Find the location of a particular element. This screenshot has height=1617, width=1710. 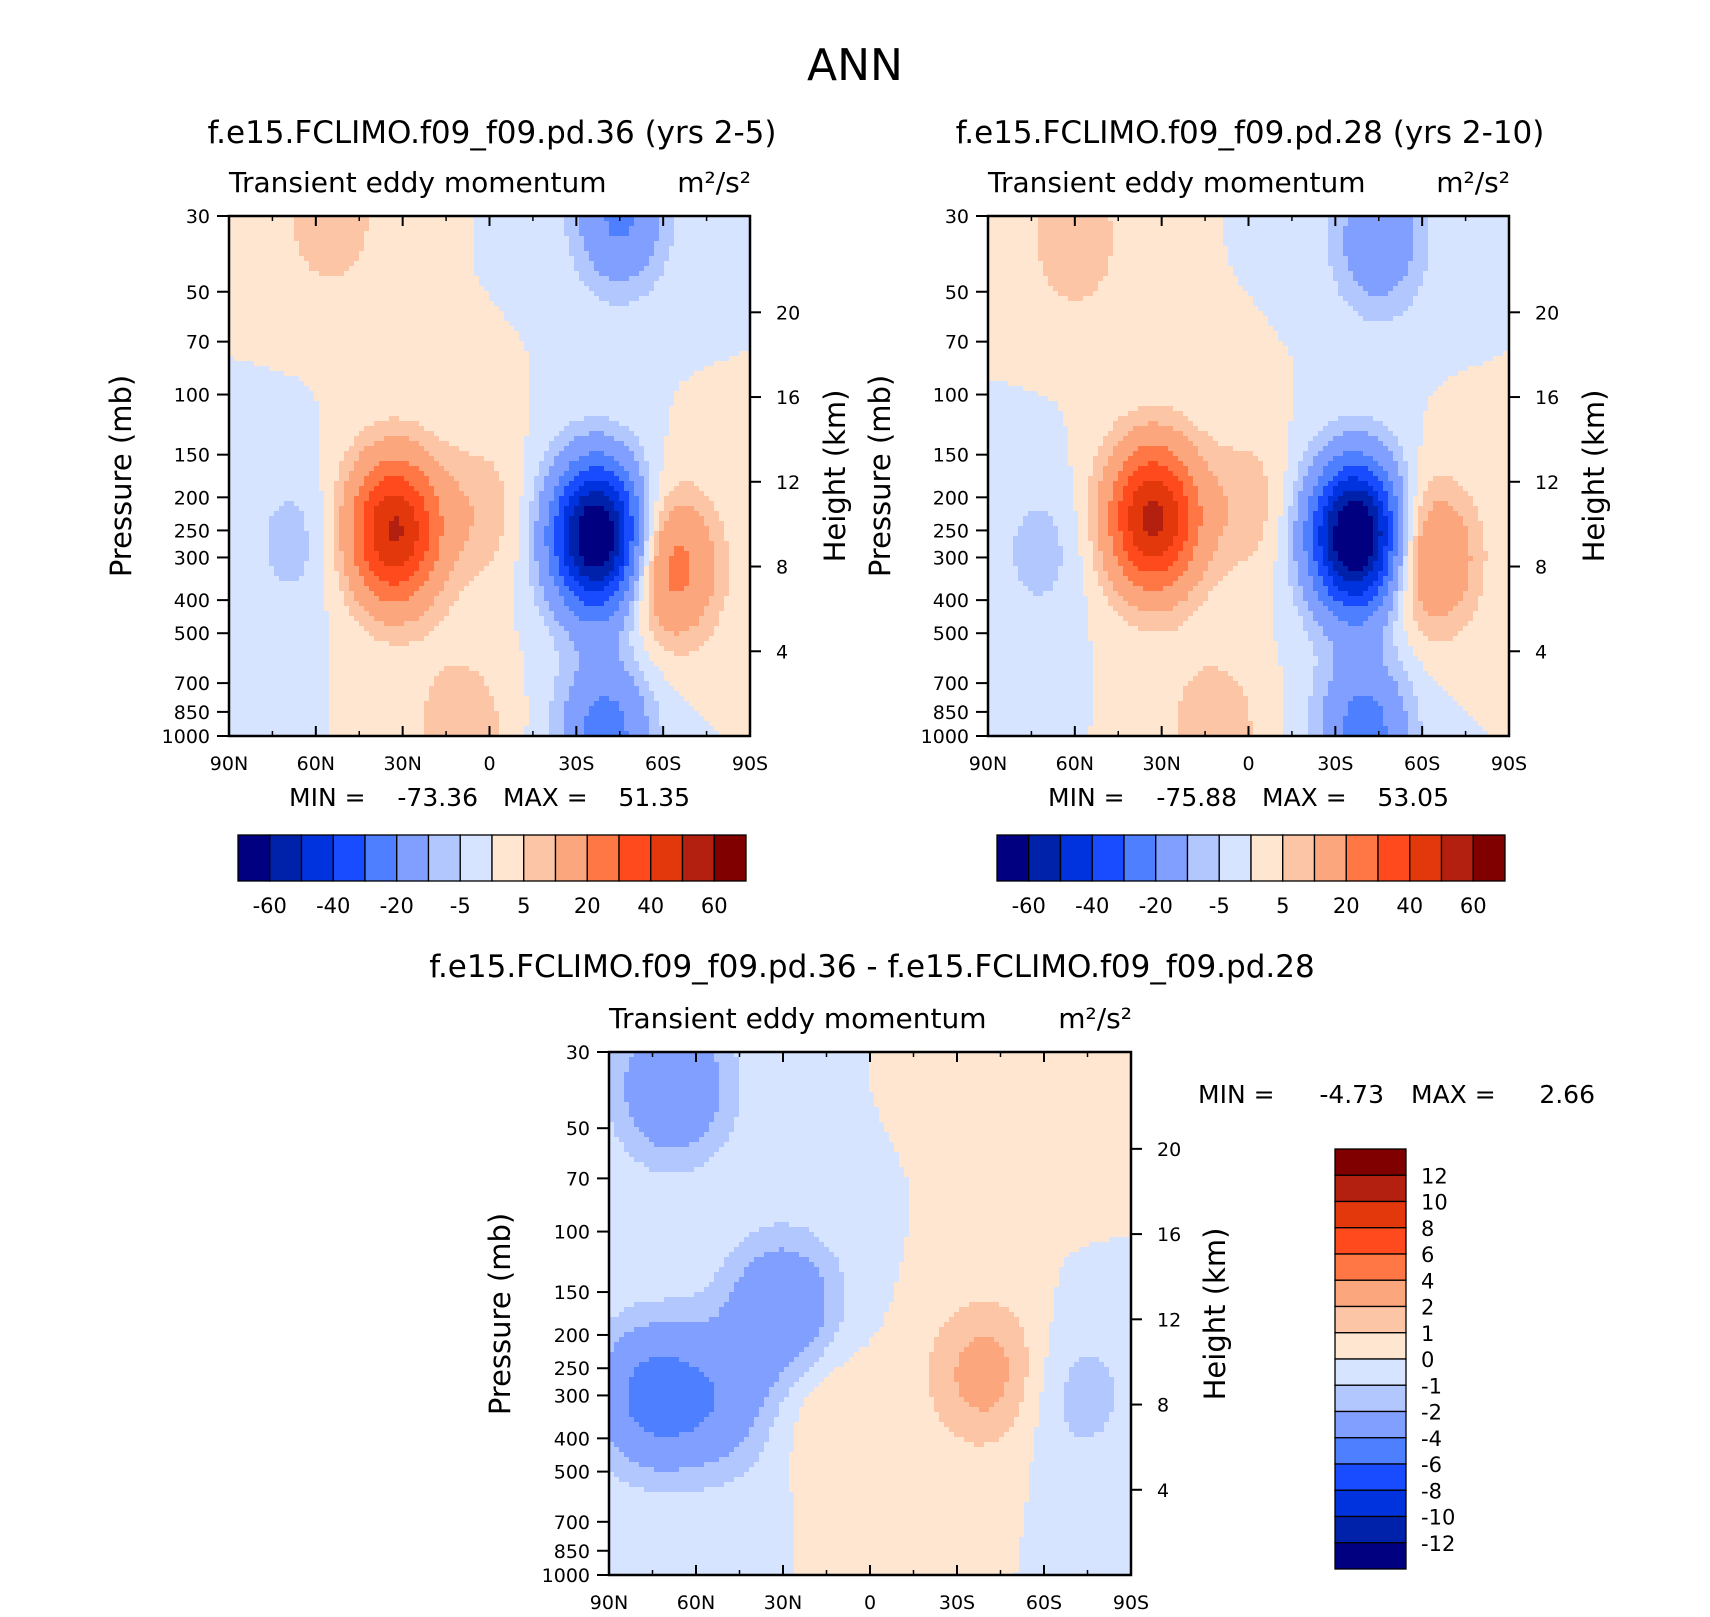

panel-2-units: m²/s² is located at coordinates (1473, 182).